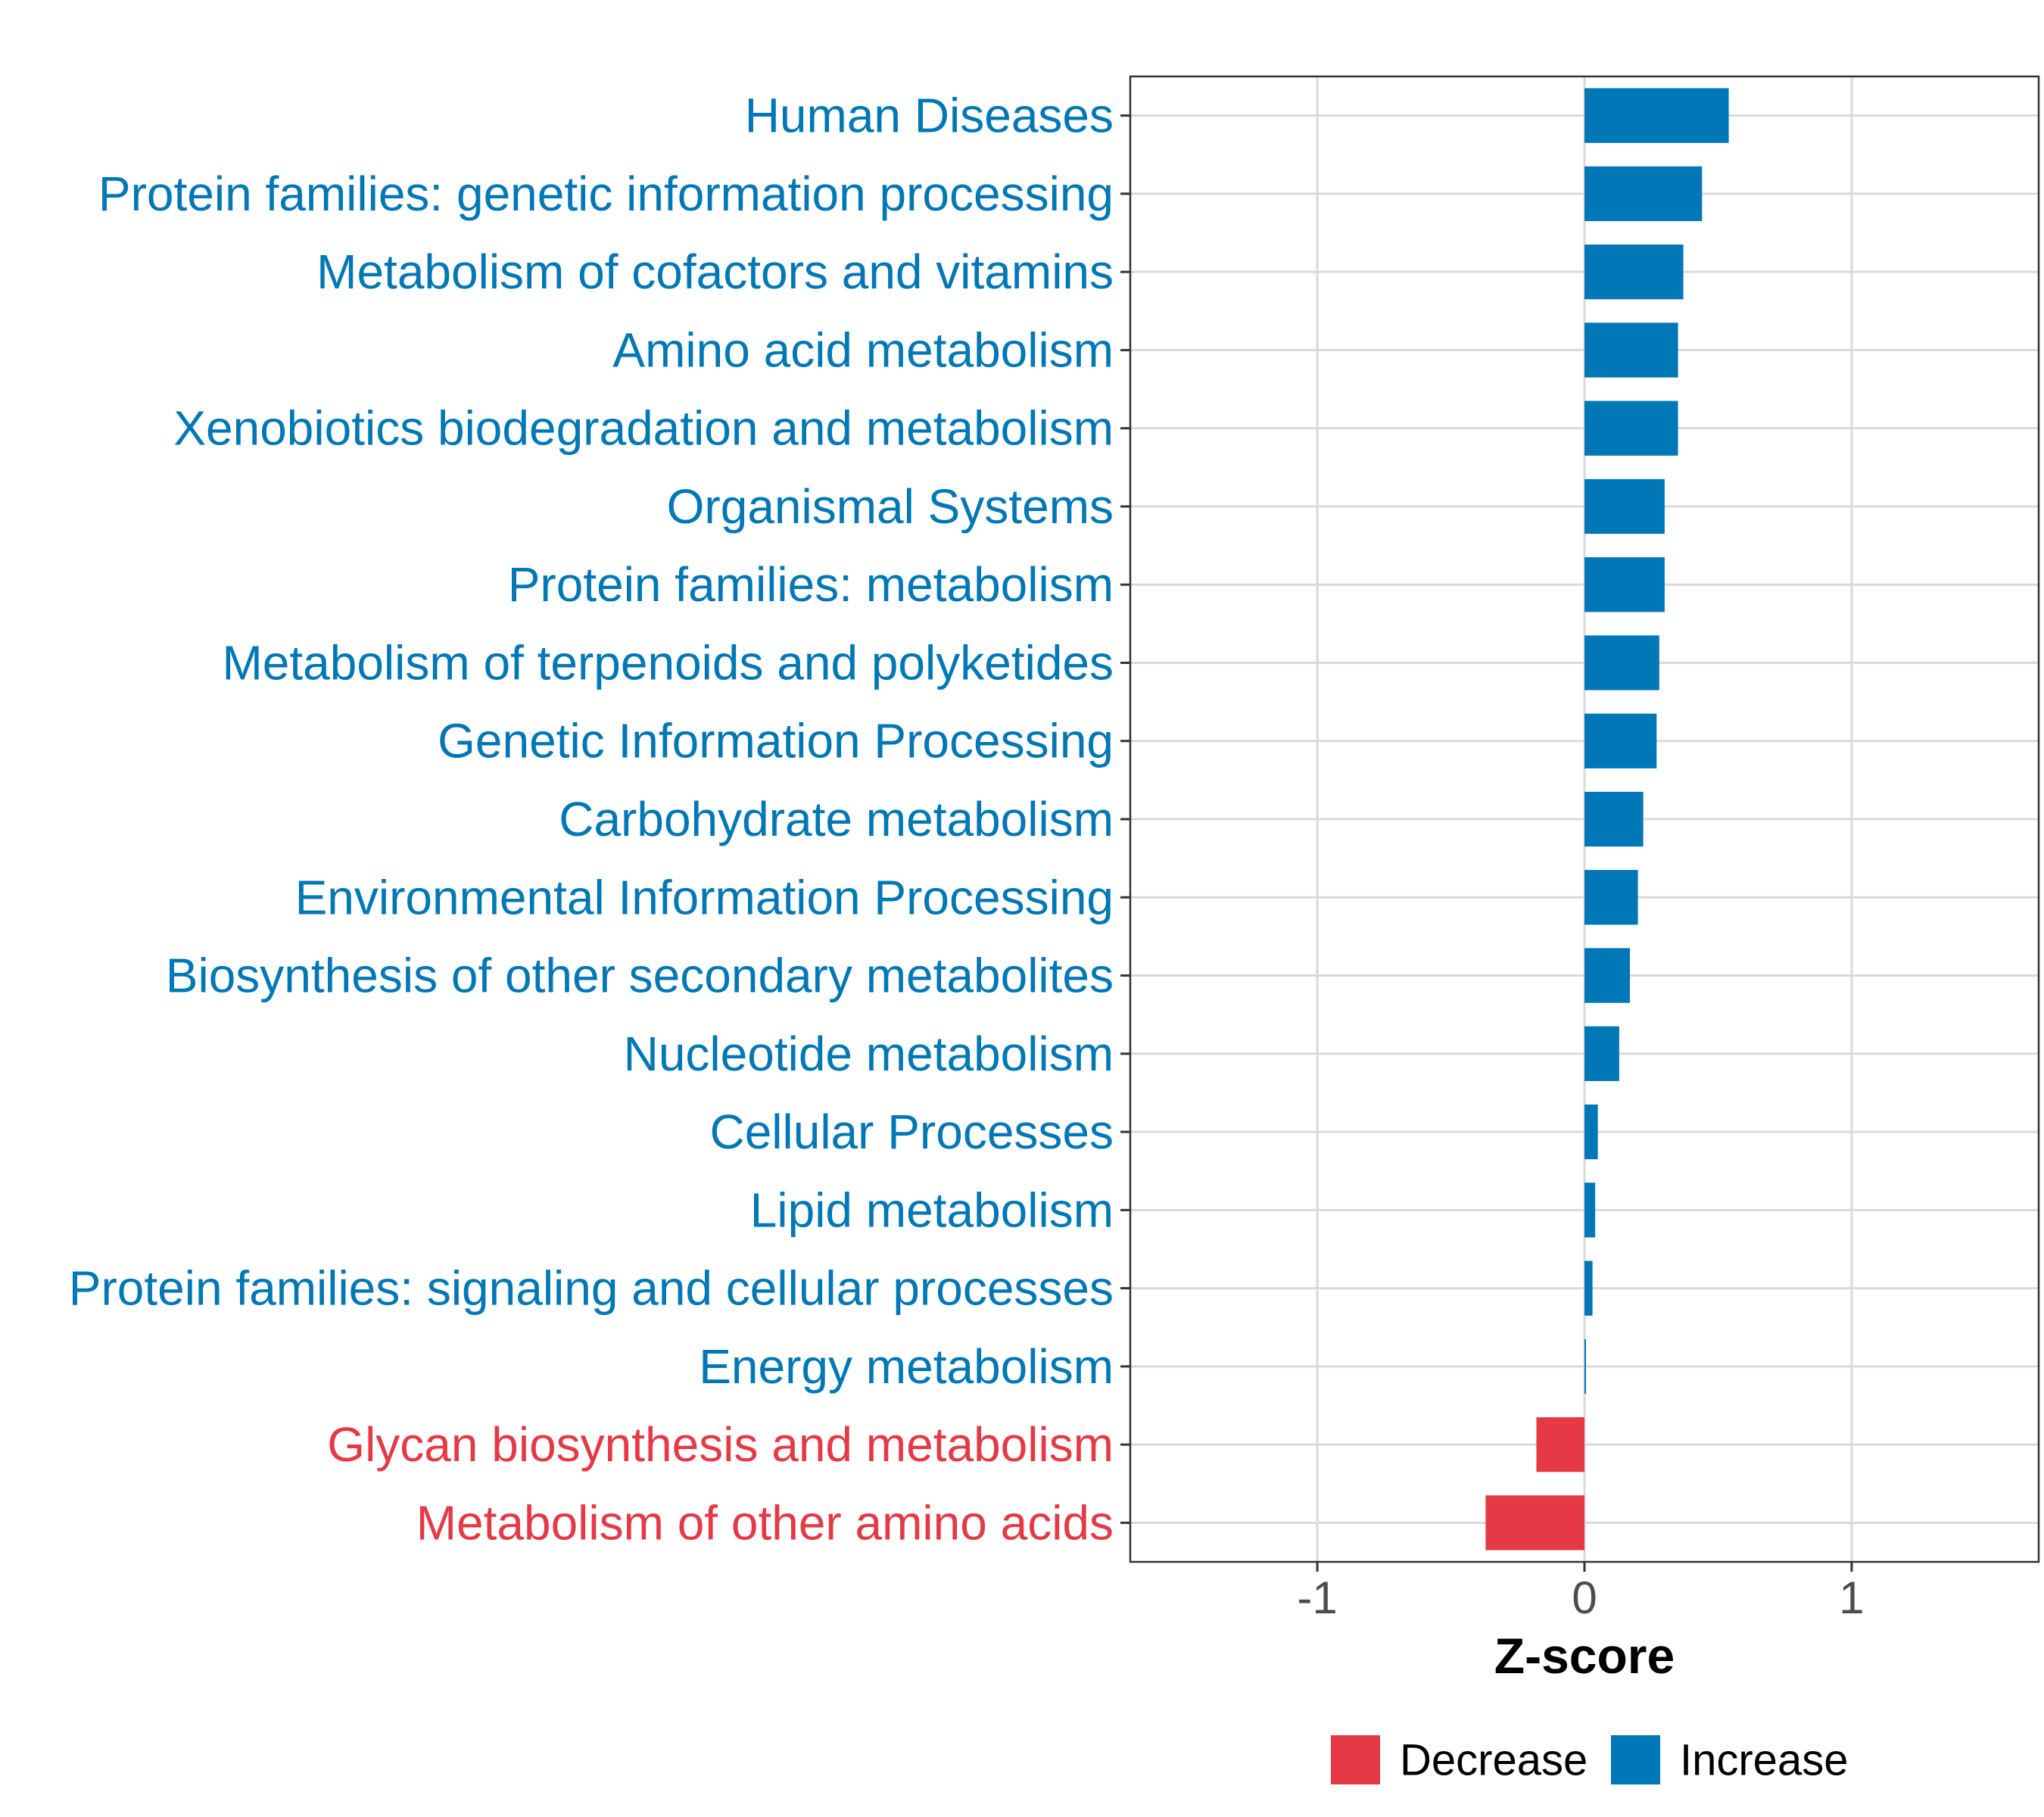 The width and height of the screenshot is (2044, 1817). I want to click on category-label: Metabolism of other amino acids, so click(765, 1522).